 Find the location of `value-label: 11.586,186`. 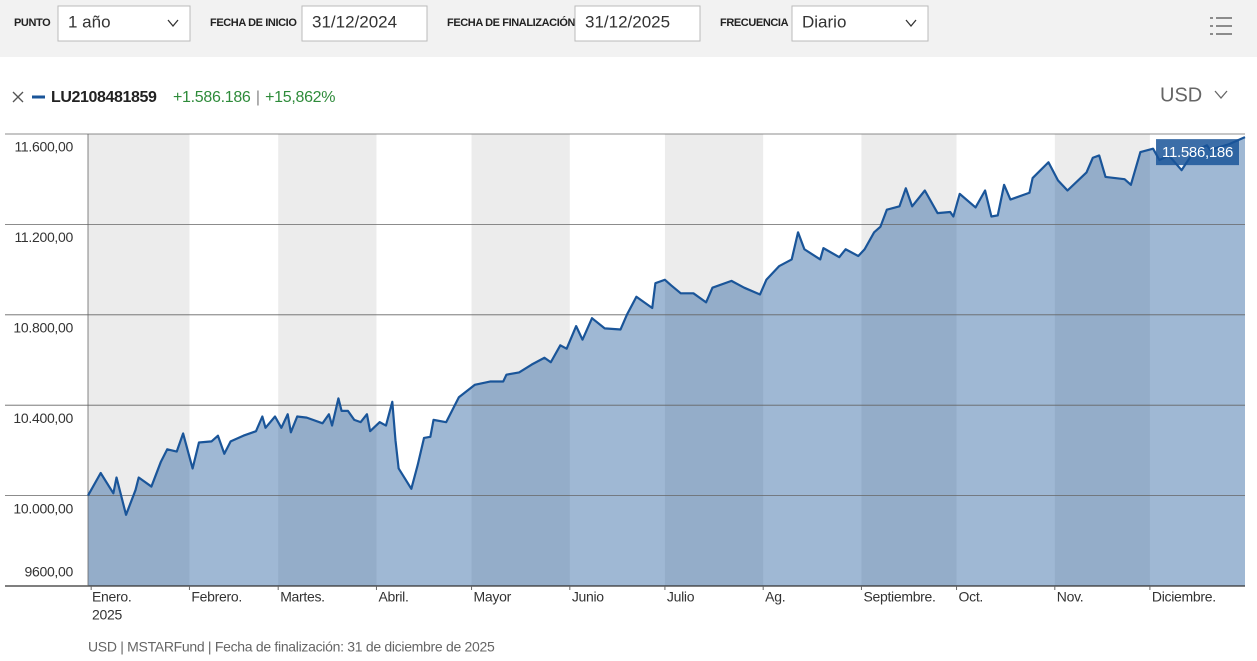

value-label: 11.586,186 is located at coordinates (1197, 152).